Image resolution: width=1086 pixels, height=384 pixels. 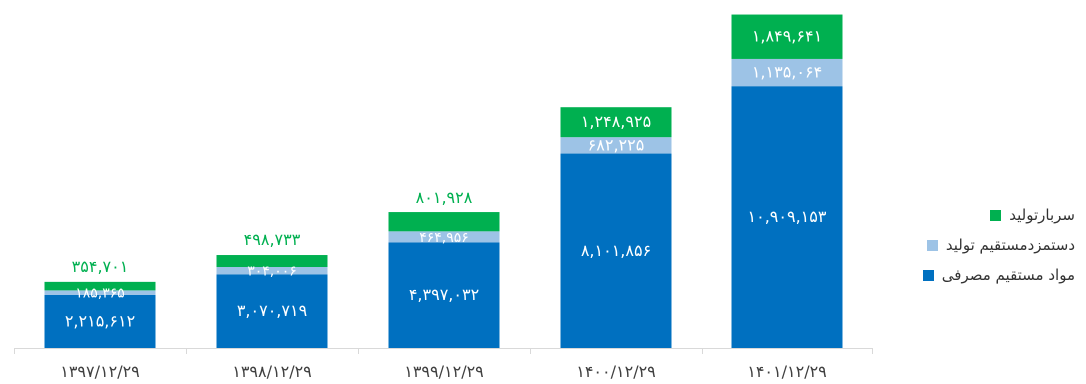 I want to click on data-label-overhead: ۱,۲۴۸,۹۲۵, so click(x=616, y=121).